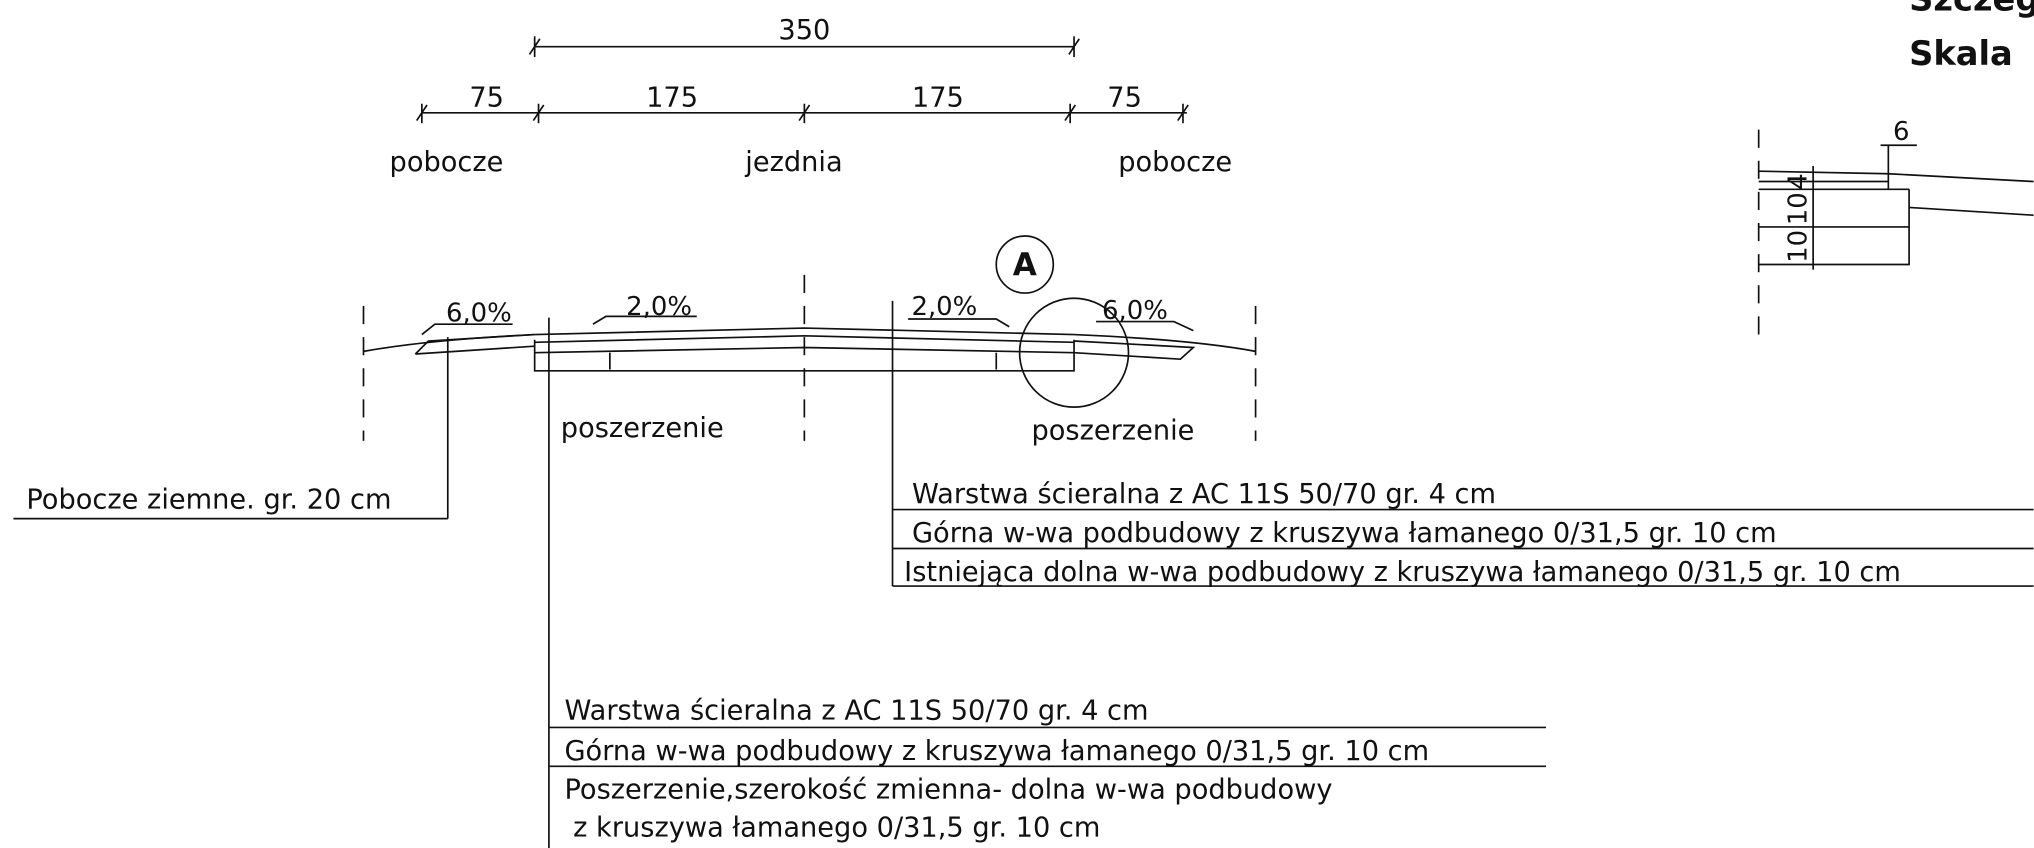 This screenshot has width=2034, height=848. I want to click on zone: jezdnia, so click(793, 162).